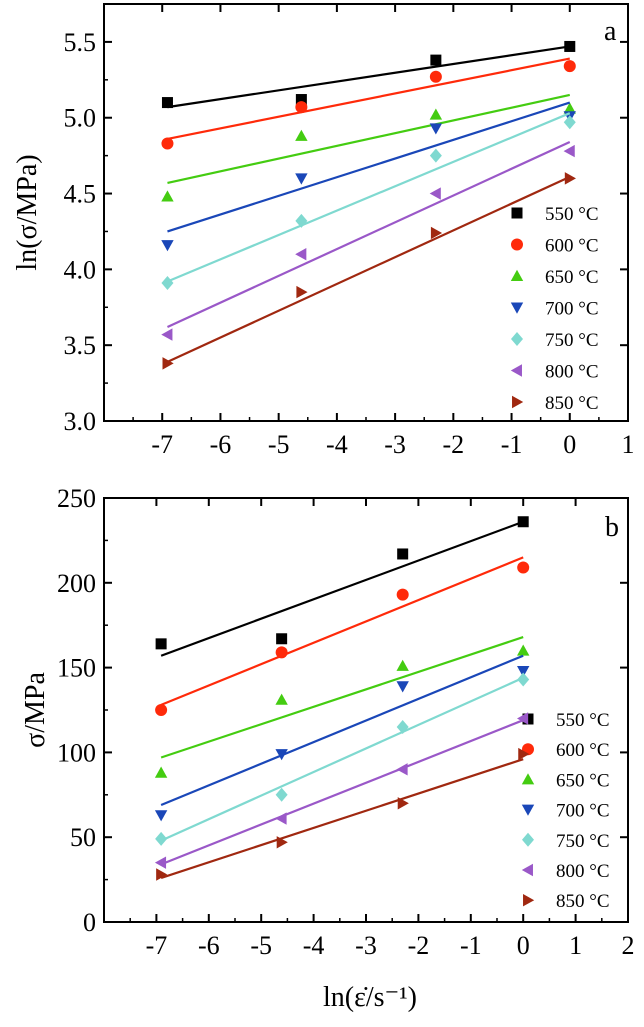  I want to click on y-tick-label: 4.0, so click(80, 269).